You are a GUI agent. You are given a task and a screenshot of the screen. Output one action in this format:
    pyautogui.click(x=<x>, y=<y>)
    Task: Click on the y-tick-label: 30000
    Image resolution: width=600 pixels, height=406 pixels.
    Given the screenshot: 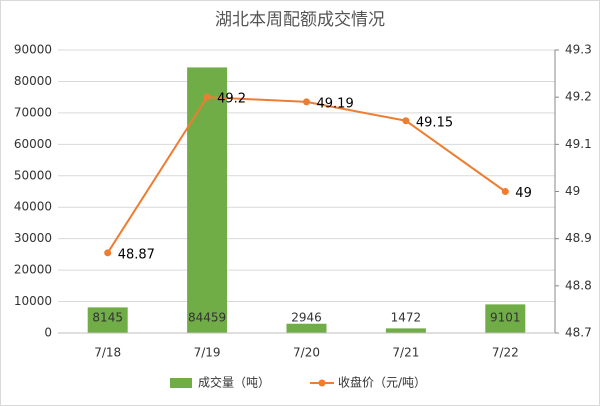 What is the action you would take?
    pyautogui.click(x=33, y=238)
    